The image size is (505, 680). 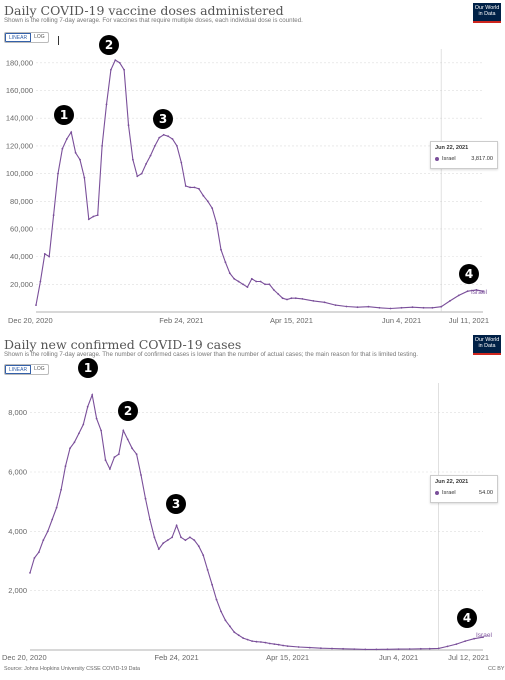 What do you see at coordinates (468, 657) in the screenshot?
I see `x-tick-label: Jul 12, 2021` at bounding box center [468, 657].